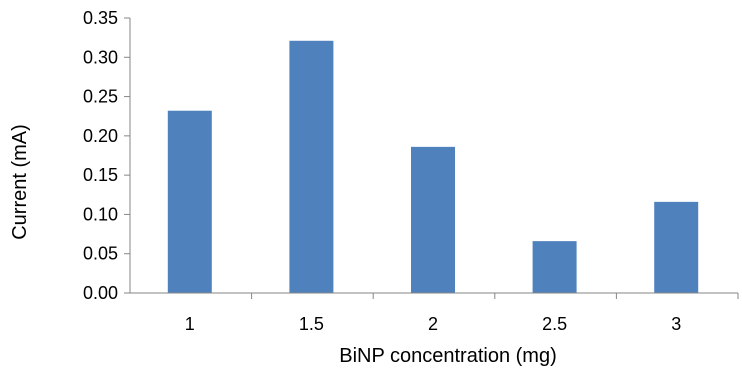 The width and height of the screenshot is (742, 383). What do you see at coordinates (100, 97) in the screenshot?
I see `y-tick-label: 0.25` at bounding box center [100, 97].